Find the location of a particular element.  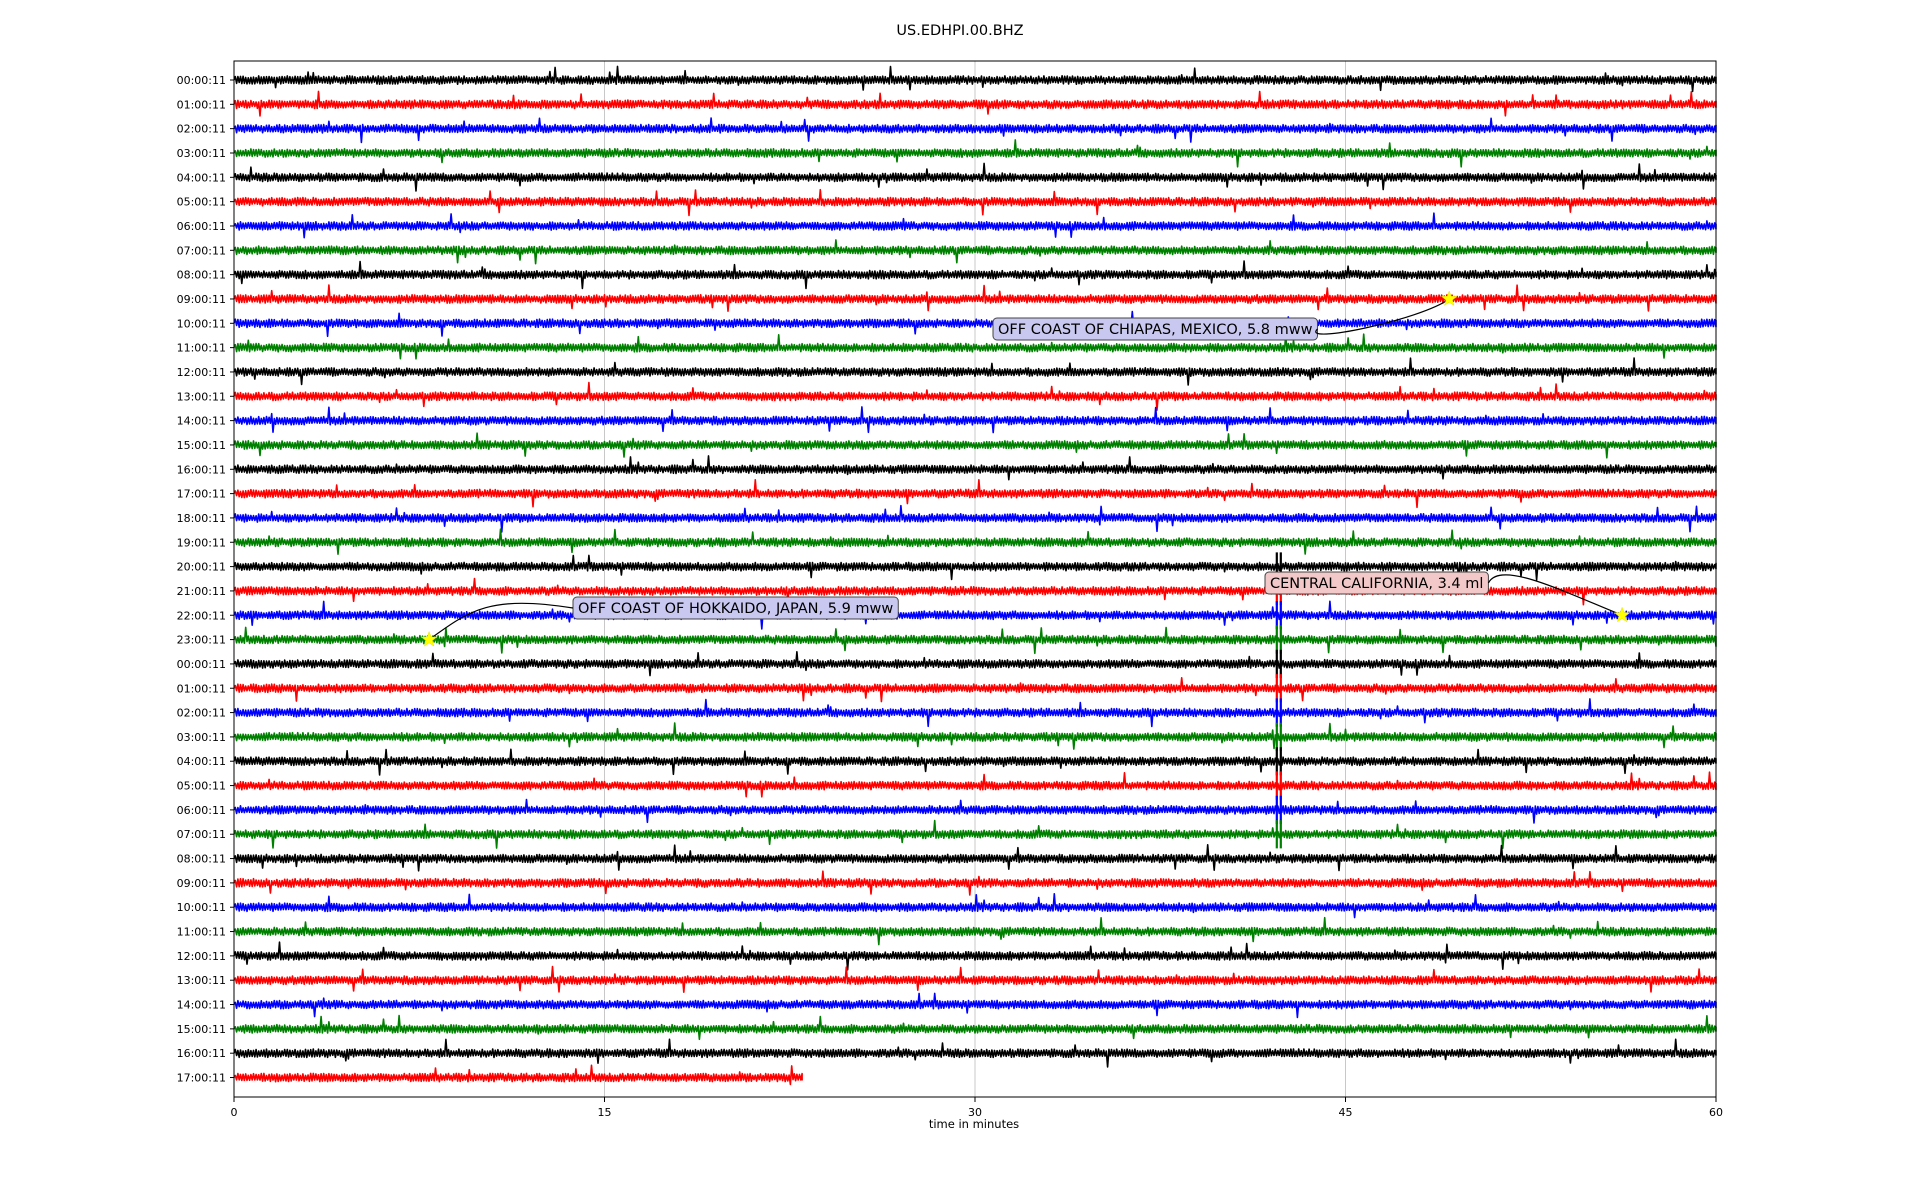

y-tick-label: 04:00:11 is located at coordinates (201, 177).